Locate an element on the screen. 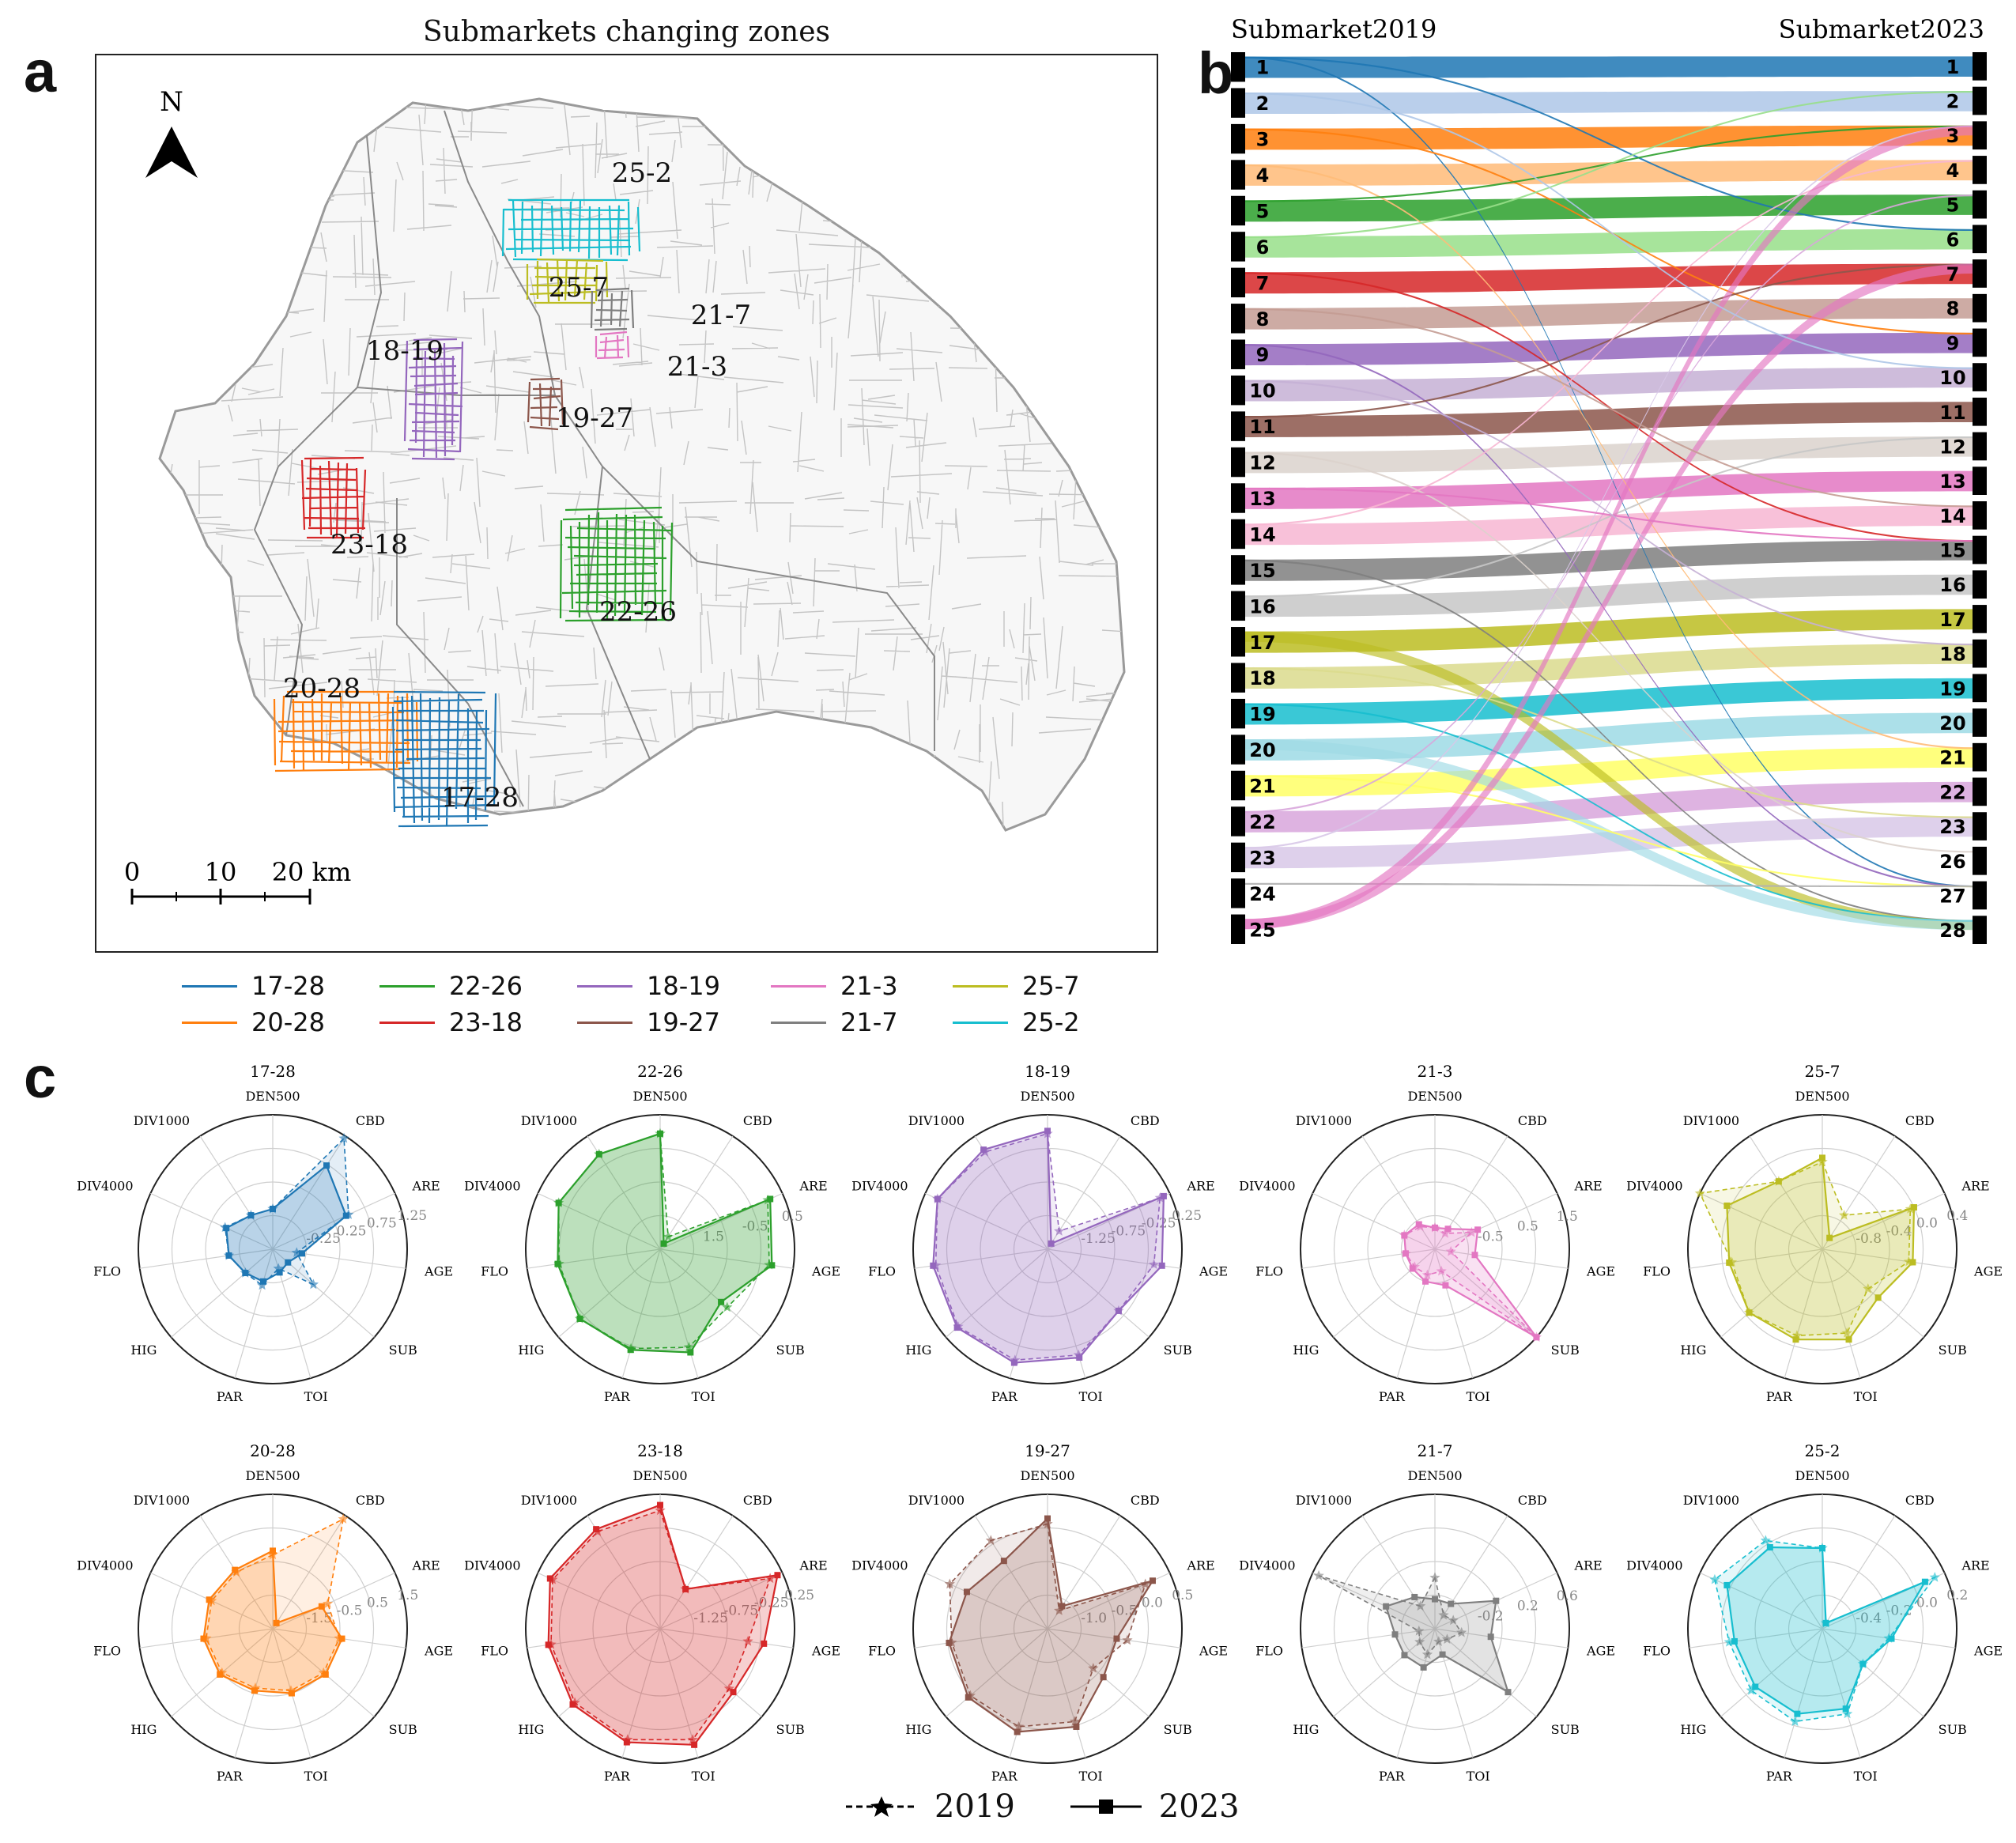 The width and height of the screenshot is (2016, 1843). radar-axis-label: TOI is located at coordinates (1478, 1396).